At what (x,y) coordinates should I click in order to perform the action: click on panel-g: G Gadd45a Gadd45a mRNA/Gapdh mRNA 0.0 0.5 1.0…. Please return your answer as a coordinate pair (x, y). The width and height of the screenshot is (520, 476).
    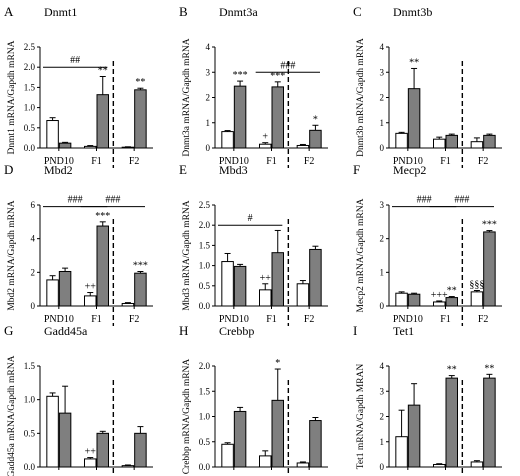
    Looking at the image, I should click on (78, 399).